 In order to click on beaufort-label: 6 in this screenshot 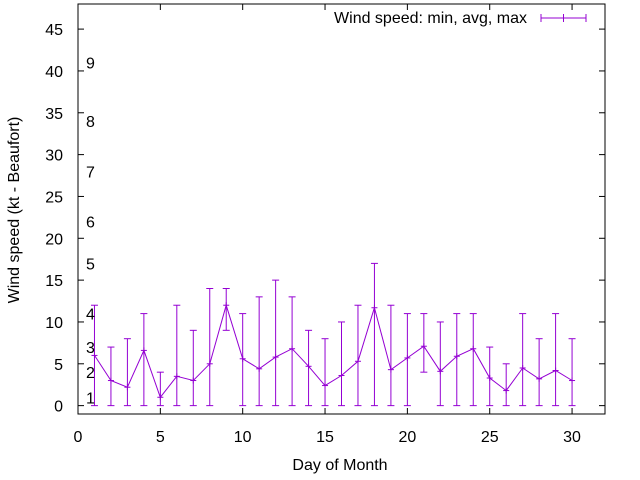, I will do `click(90, 223)`.